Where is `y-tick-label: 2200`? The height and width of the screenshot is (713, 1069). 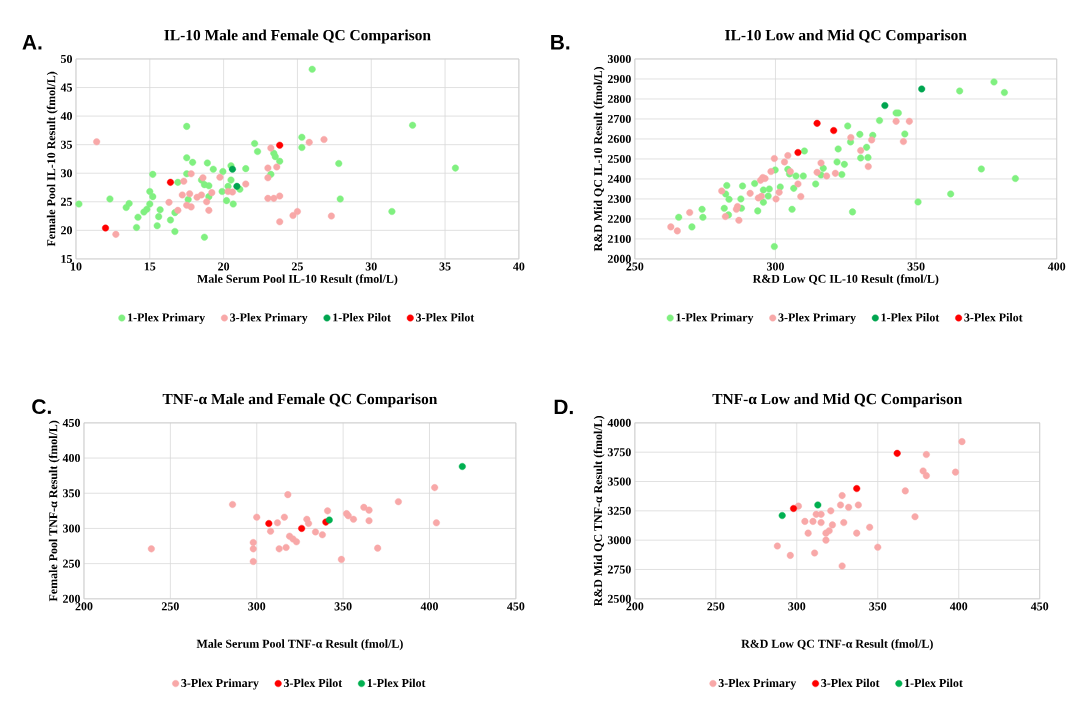
y-tick-label: 2200 is located at coordinates (619, 219).